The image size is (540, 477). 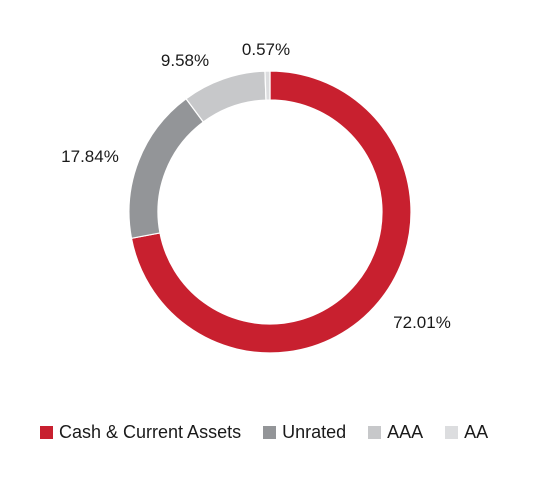 I want to click on slice-label-unrated: 17.84%, so click(x=90, y=156).